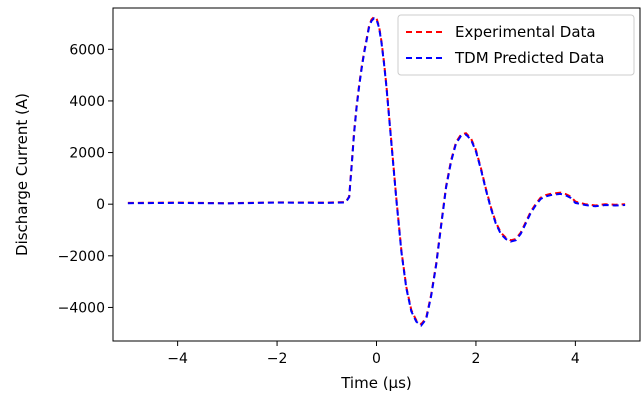 The height and width of the screenshot is (394, 643). Describe the element at coordinates (85, 179) in the screenshot. I see `y-axis-ticks: −4000 −2000 0 2000 4000 6000` at that location.